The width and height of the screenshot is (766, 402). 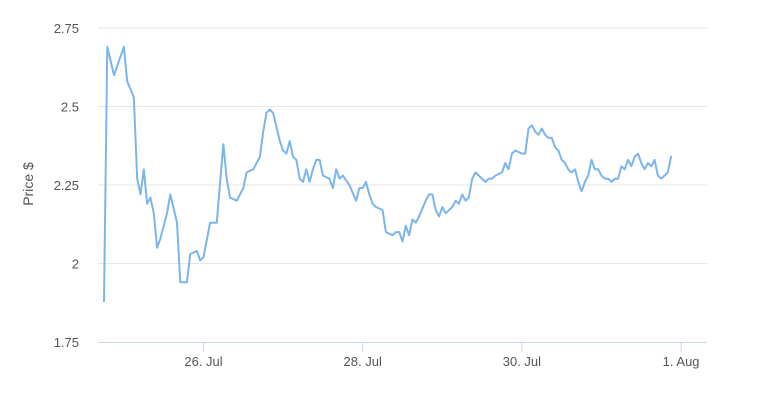 What do you see at coordinates (363, 361) in the screenshot?
I see `x-tick-label: 28. Jul` at bounding box center [363, 361].